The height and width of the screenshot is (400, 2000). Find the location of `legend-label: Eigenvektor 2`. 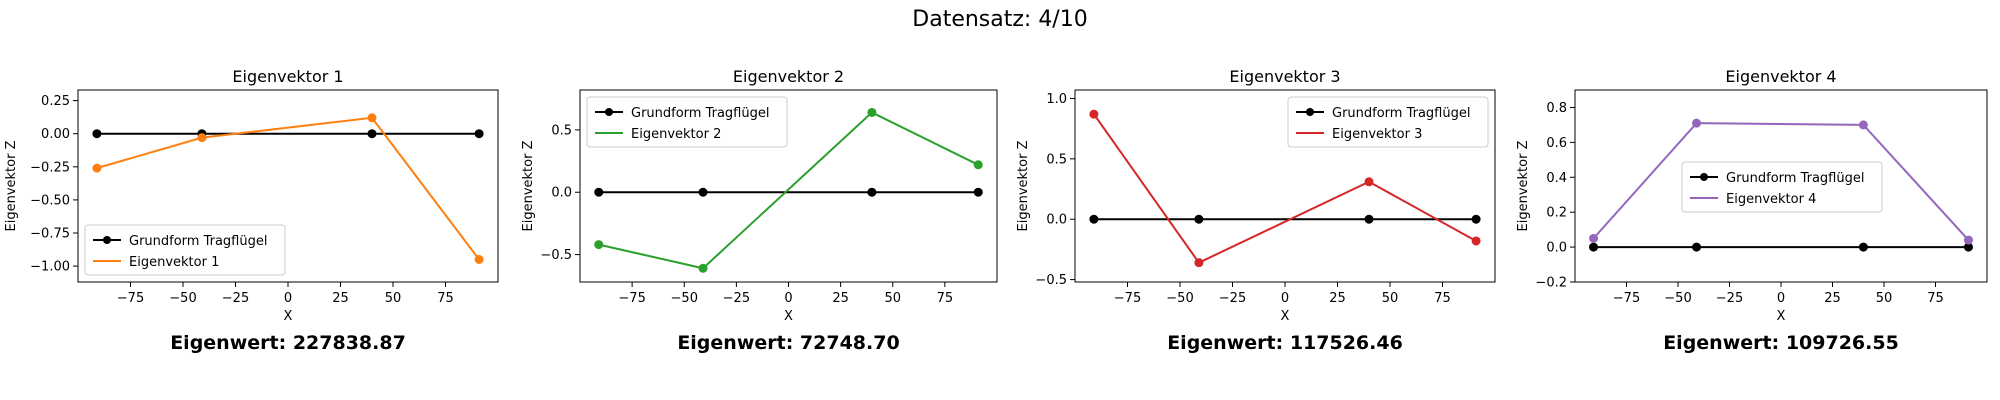

legend-label: Eigenvektor 2 is located at coordinates (676, 134).